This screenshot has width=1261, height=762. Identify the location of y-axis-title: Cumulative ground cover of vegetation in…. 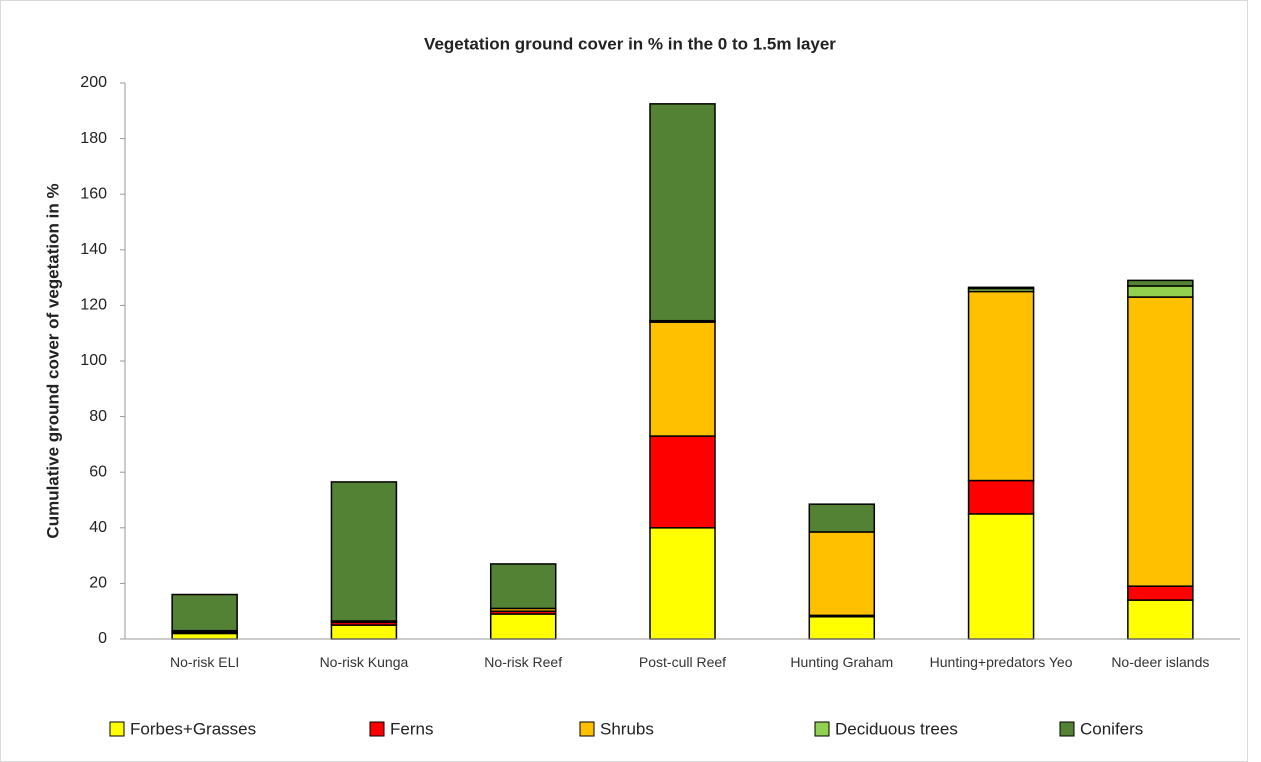
(52, 360).